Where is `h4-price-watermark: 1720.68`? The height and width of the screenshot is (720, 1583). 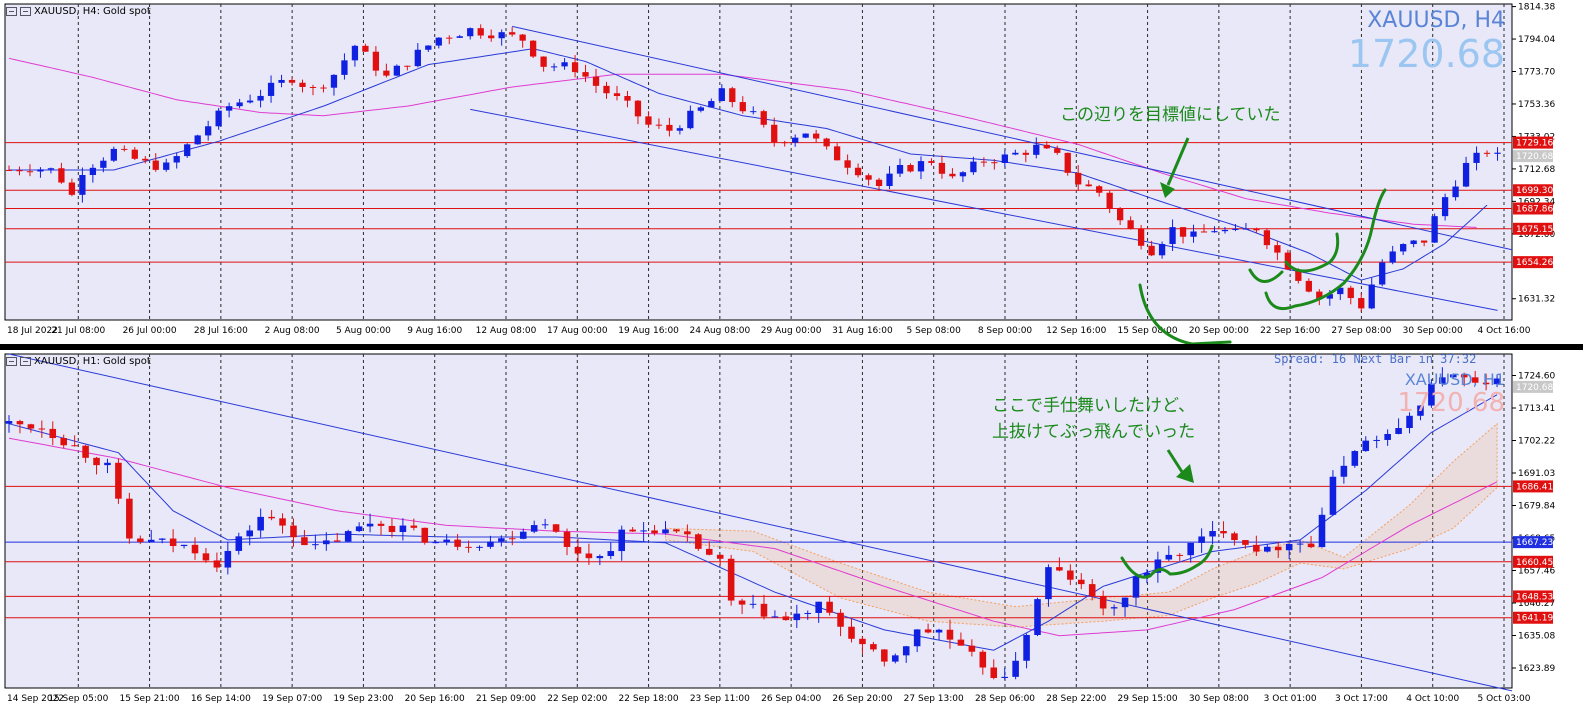
h4-price-watermark: 1720.68 is located at coordinates (1426, 54).